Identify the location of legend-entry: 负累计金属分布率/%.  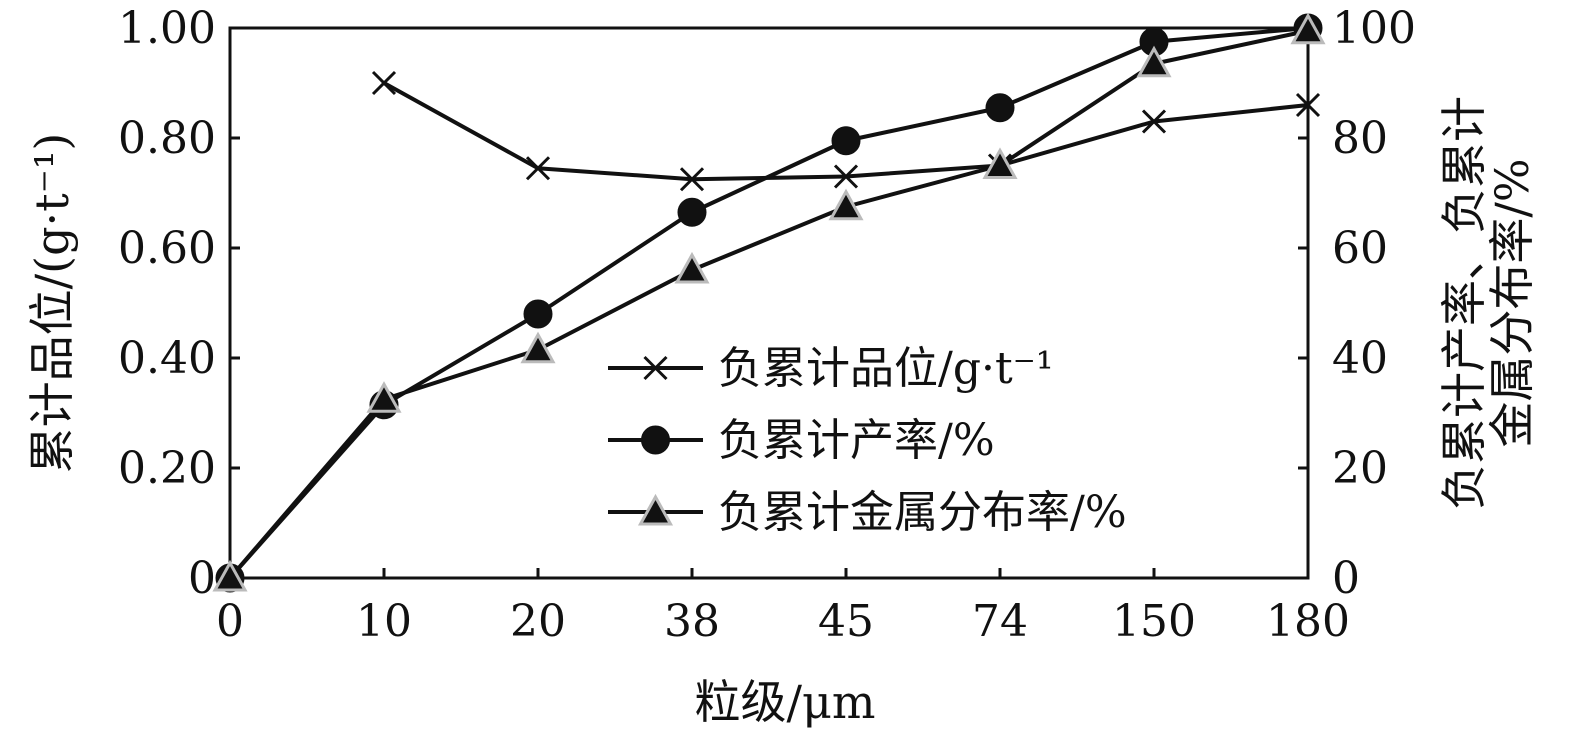
(867, 512).